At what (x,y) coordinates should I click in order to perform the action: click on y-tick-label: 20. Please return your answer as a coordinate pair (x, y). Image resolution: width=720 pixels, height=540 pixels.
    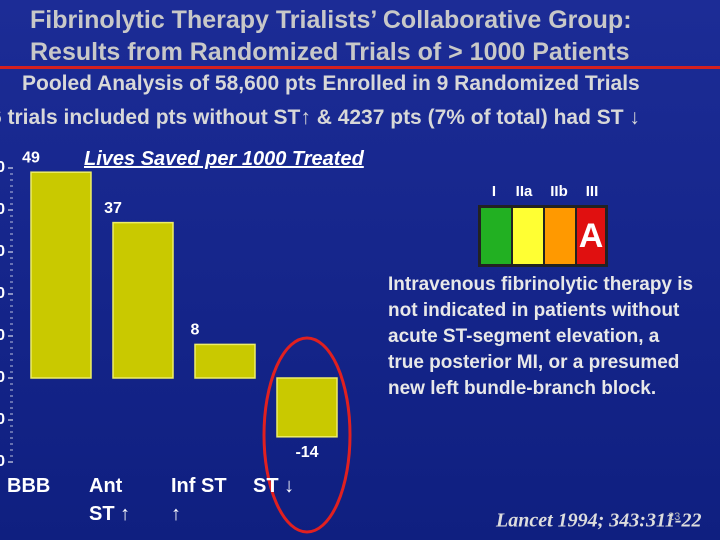
    Looking at the image, I should click on (2, 293).